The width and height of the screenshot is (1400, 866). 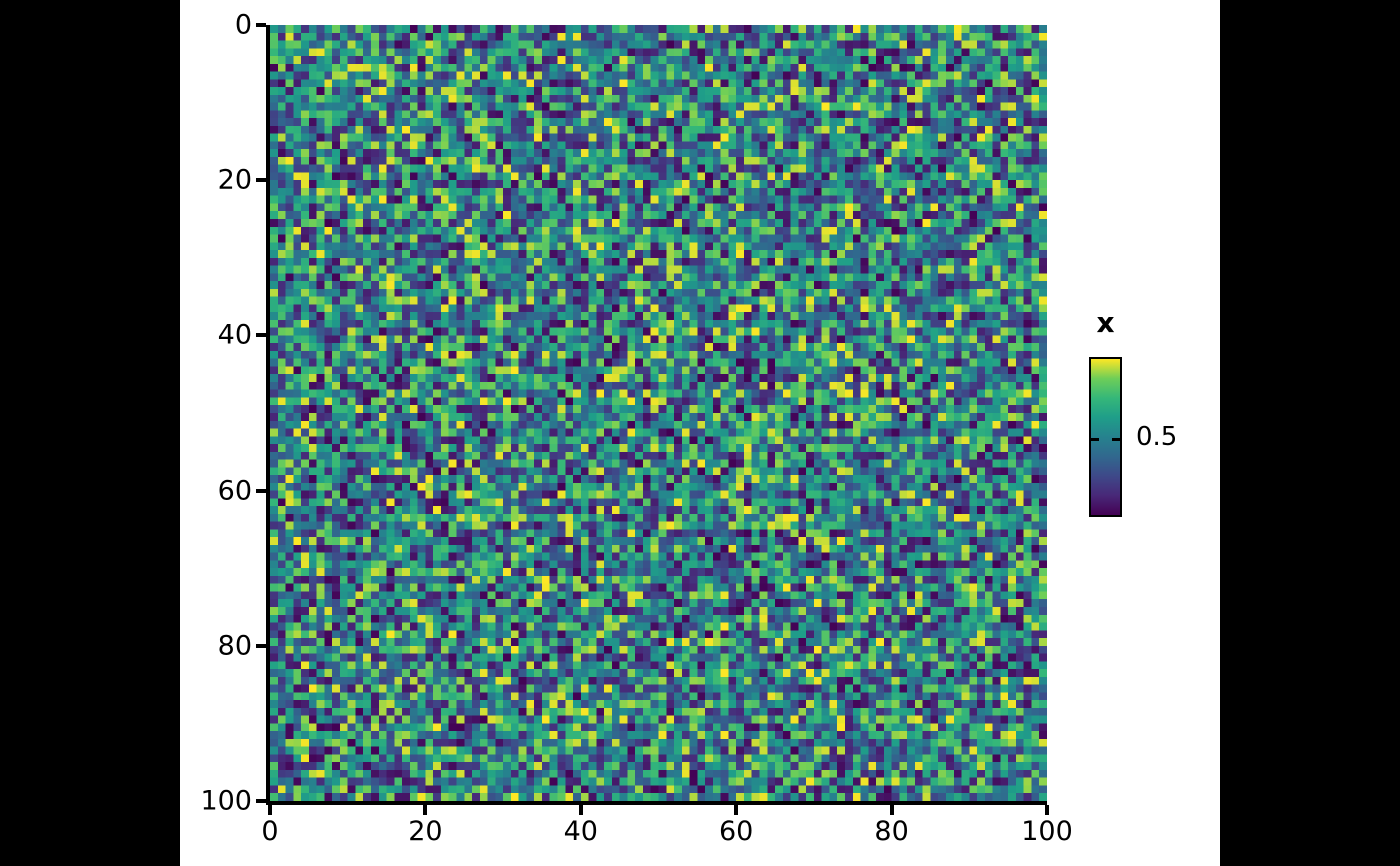 I want to click on y-tick-label: 20, so click(x=234, y=180).